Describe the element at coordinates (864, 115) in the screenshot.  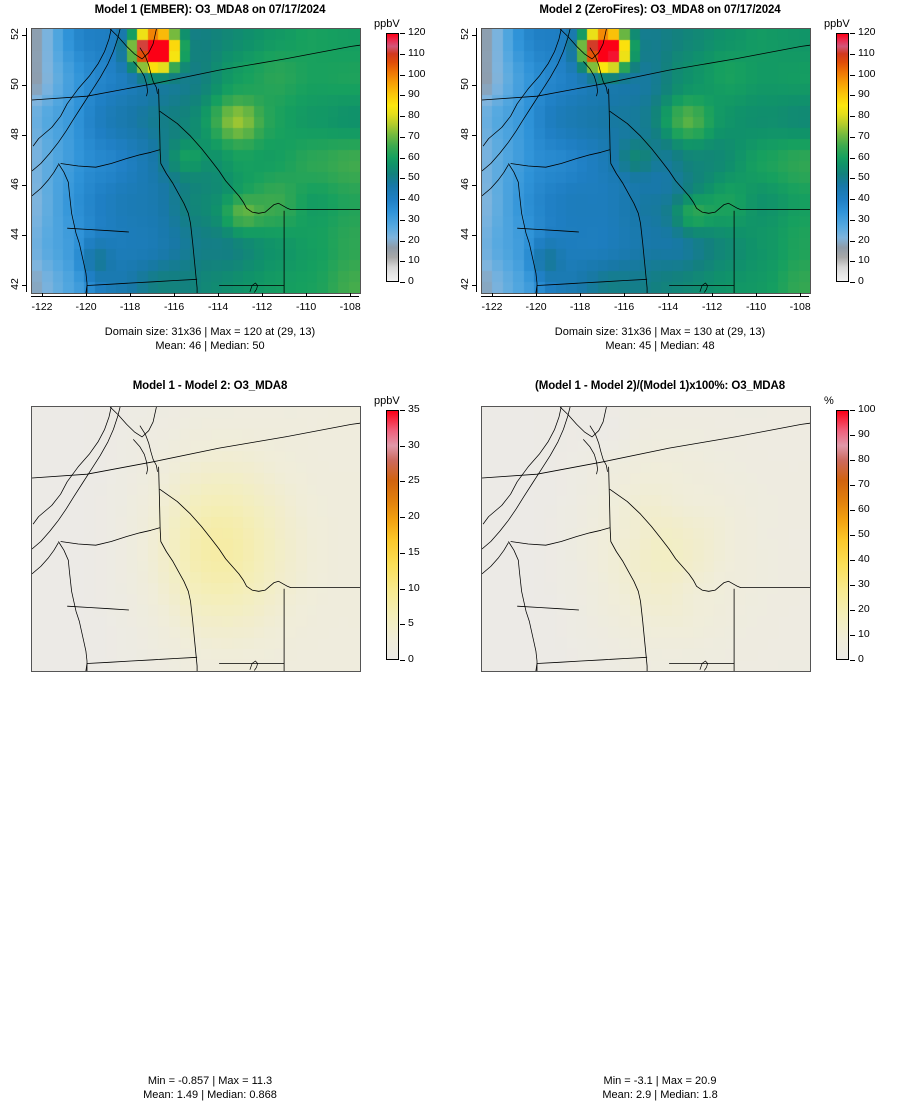
I see `colorbar-tick-label: 80` at that location.